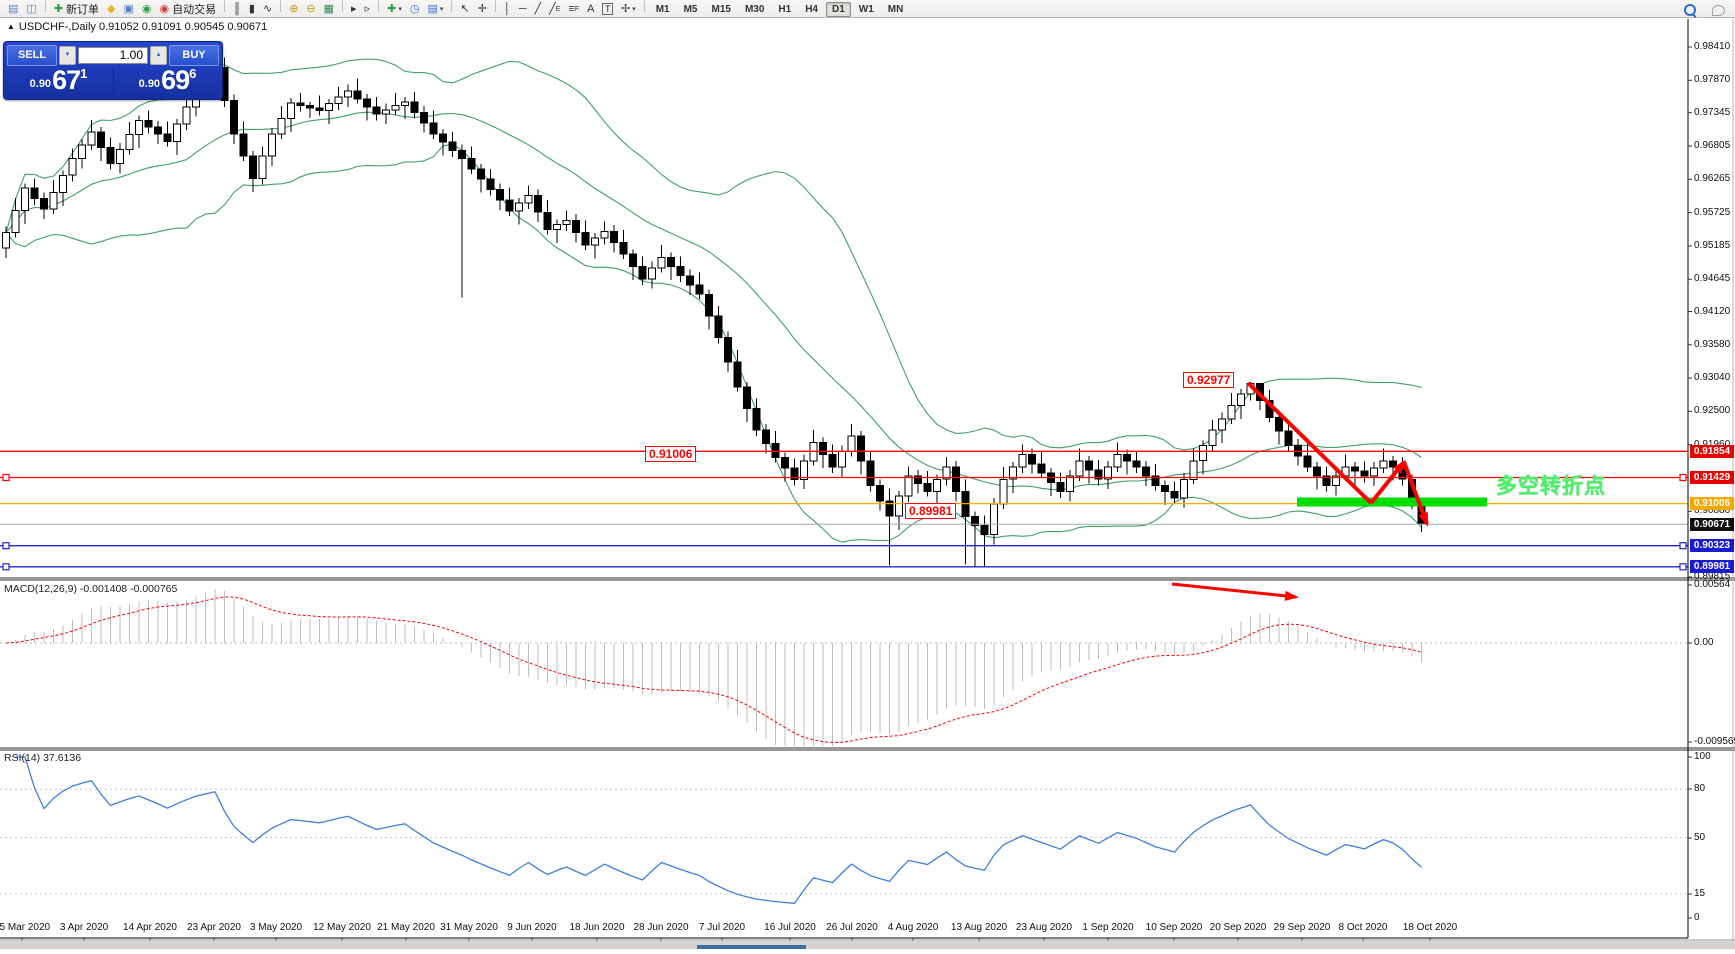 This screenshot has height=954, width=1735. I want to click on chat-icon, so click(1718, 10).